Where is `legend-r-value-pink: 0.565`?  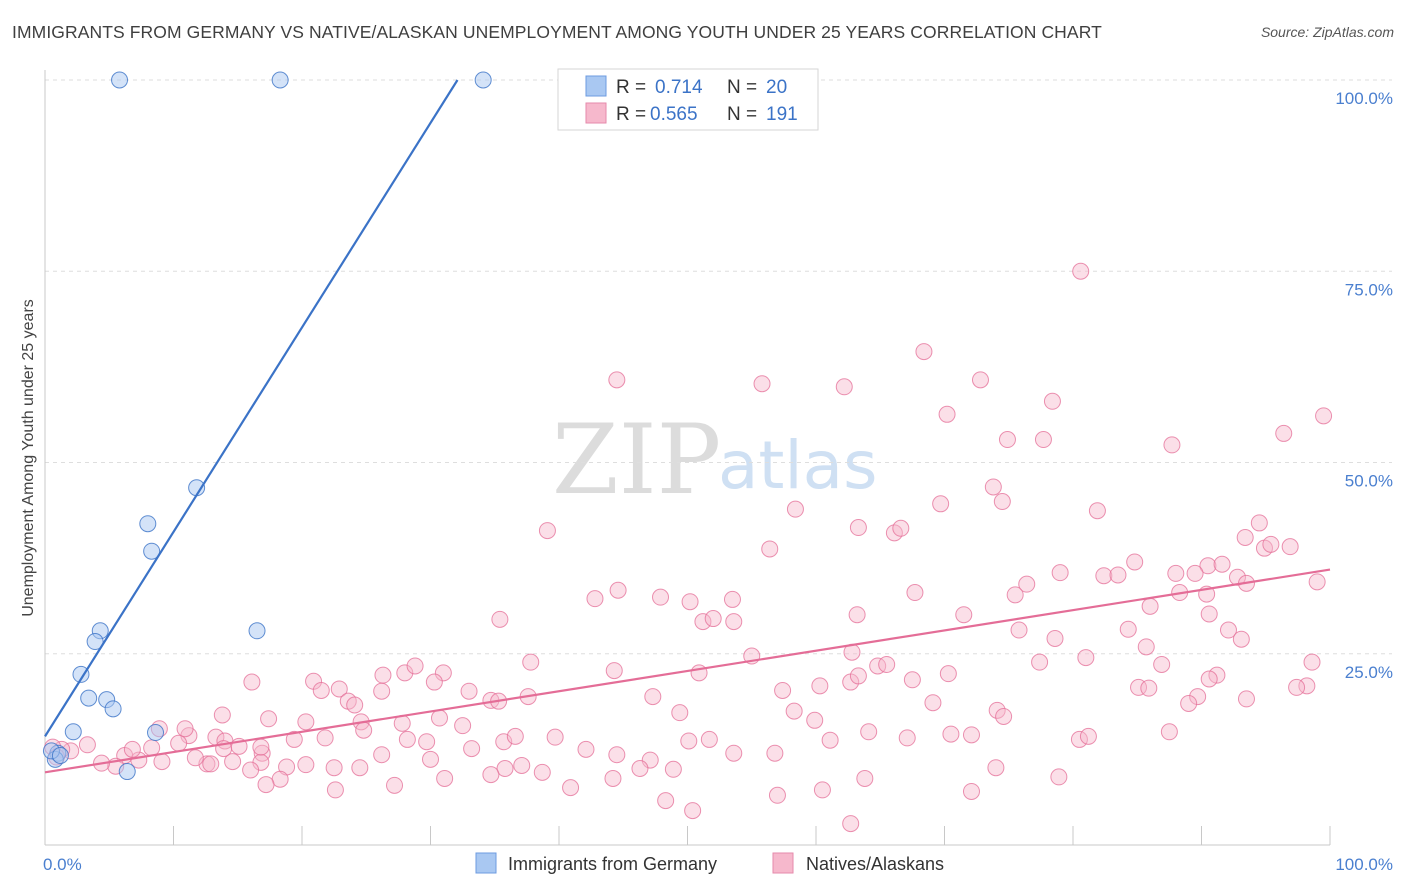 legend-r-value-pink: 0.565 is located at coordinates (674, 114).